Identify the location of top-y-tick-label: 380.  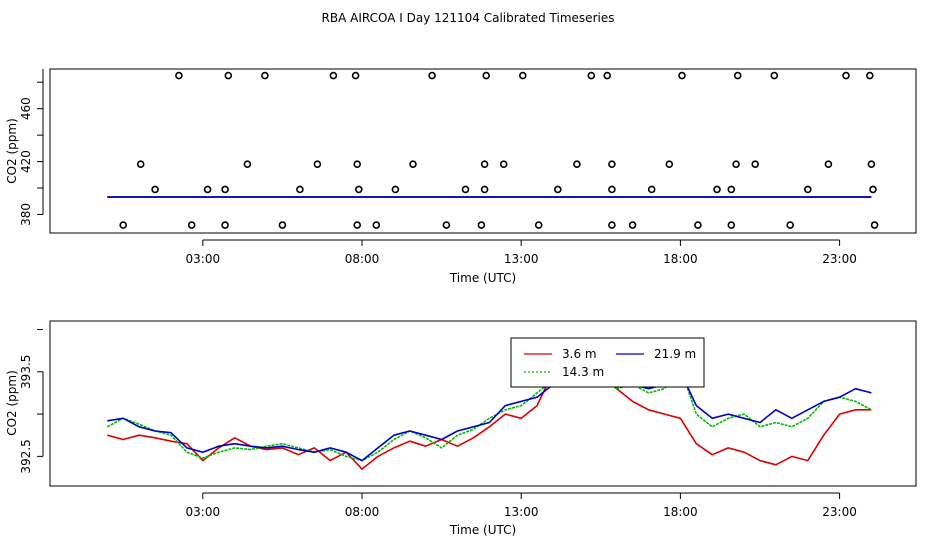
(26, 214).